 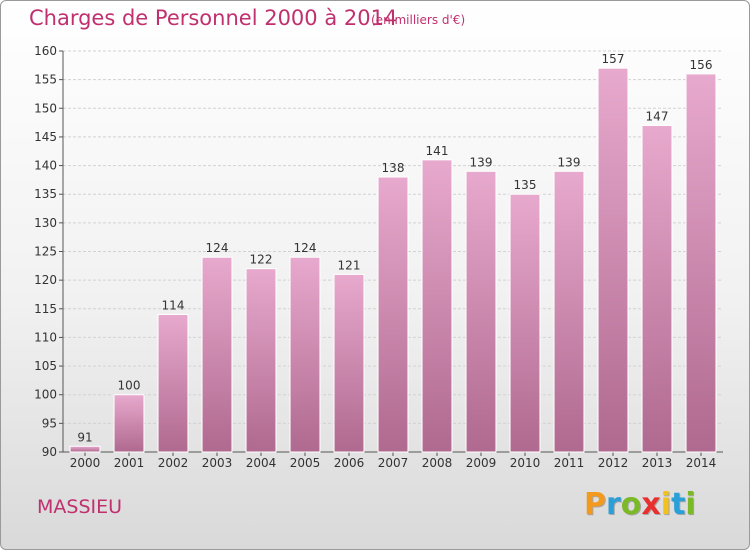 What do you see at coordinates (393, 168) in the screenshot?
I see `data-label: 138` at bounding box center [393, 168].